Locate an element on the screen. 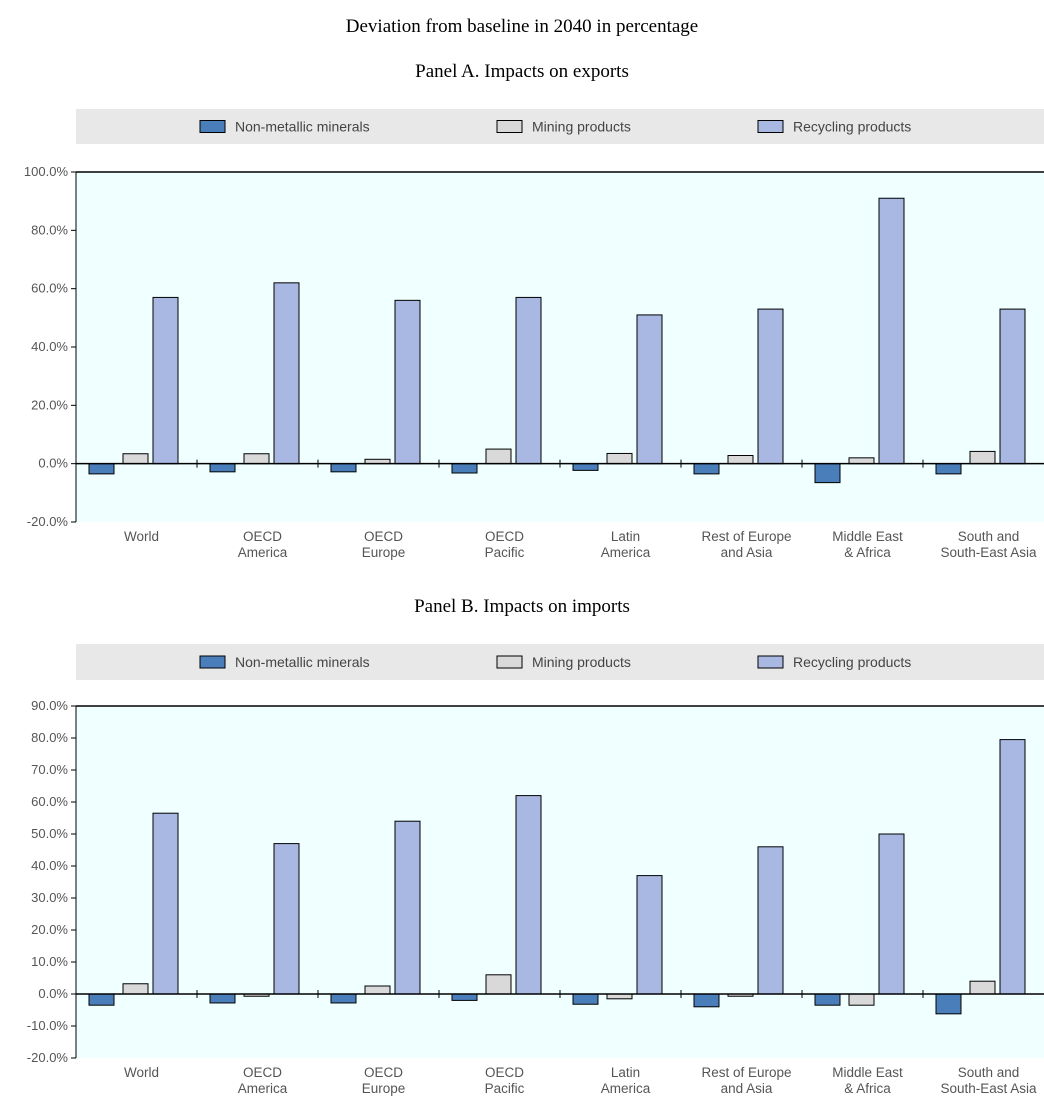 The width and height of the screenshot is (1044, 1097). y-tick-label: 30.0% is located at coordinates (49, 897).